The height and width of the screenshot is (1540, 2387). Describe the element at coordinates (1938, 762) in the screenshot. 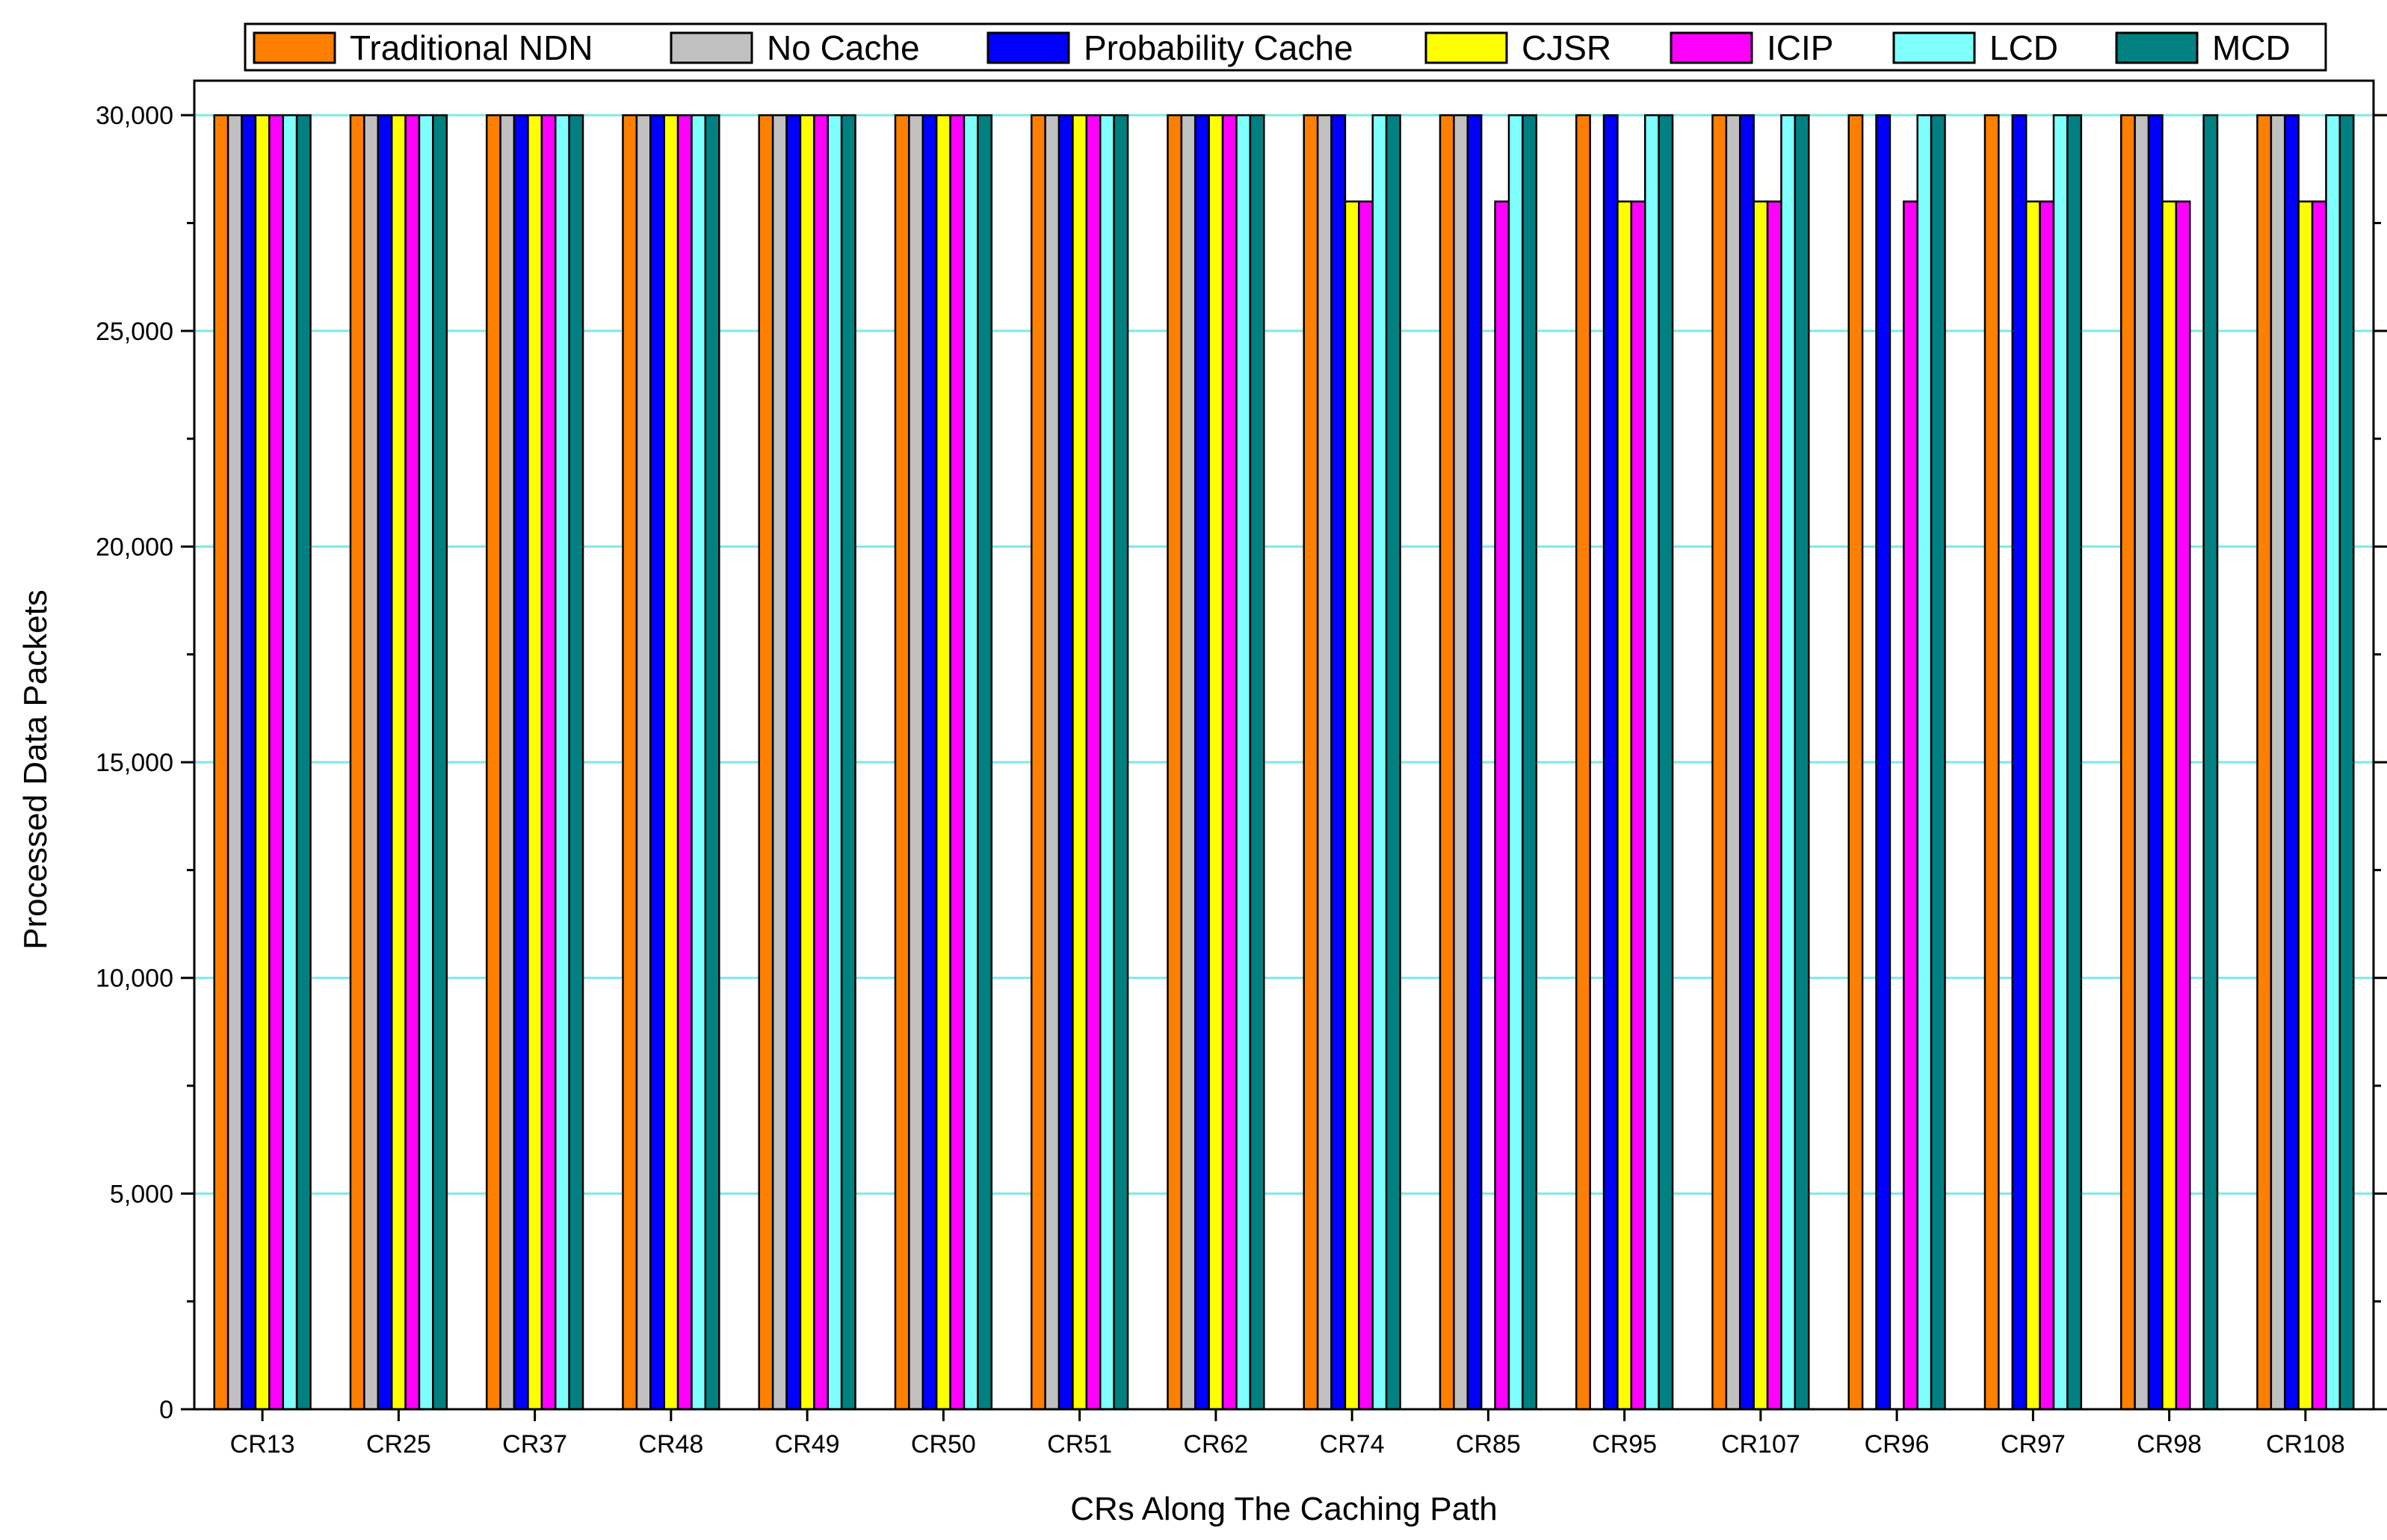

I see `bar-mcd-cr96` at that location.